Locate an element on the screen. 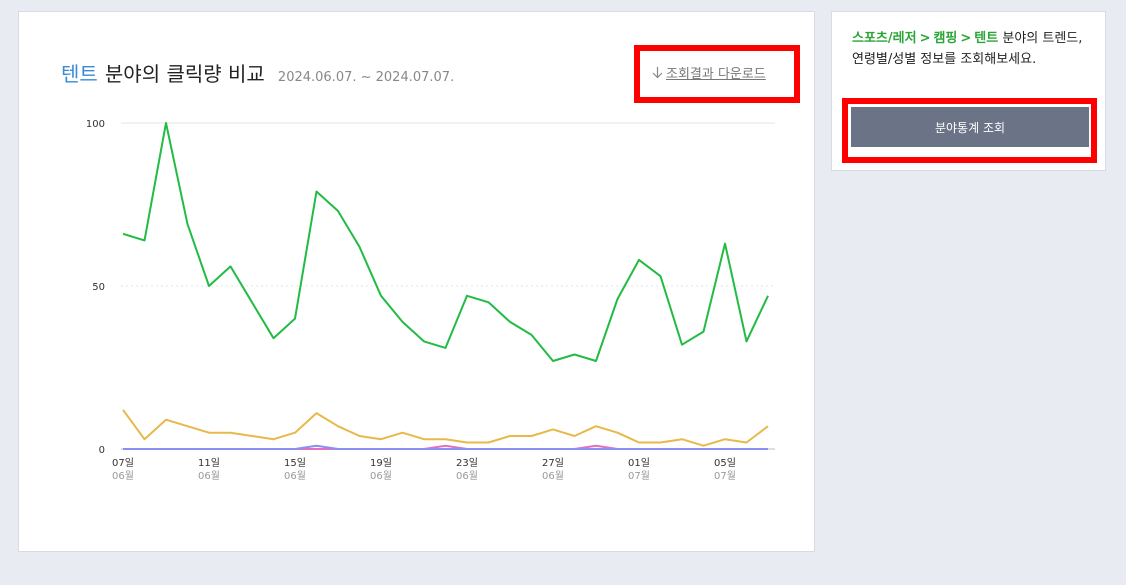 The width and height of the screenshot is (1126, 585). x-tick-label: 23일 is located at coordinates (467, 463).